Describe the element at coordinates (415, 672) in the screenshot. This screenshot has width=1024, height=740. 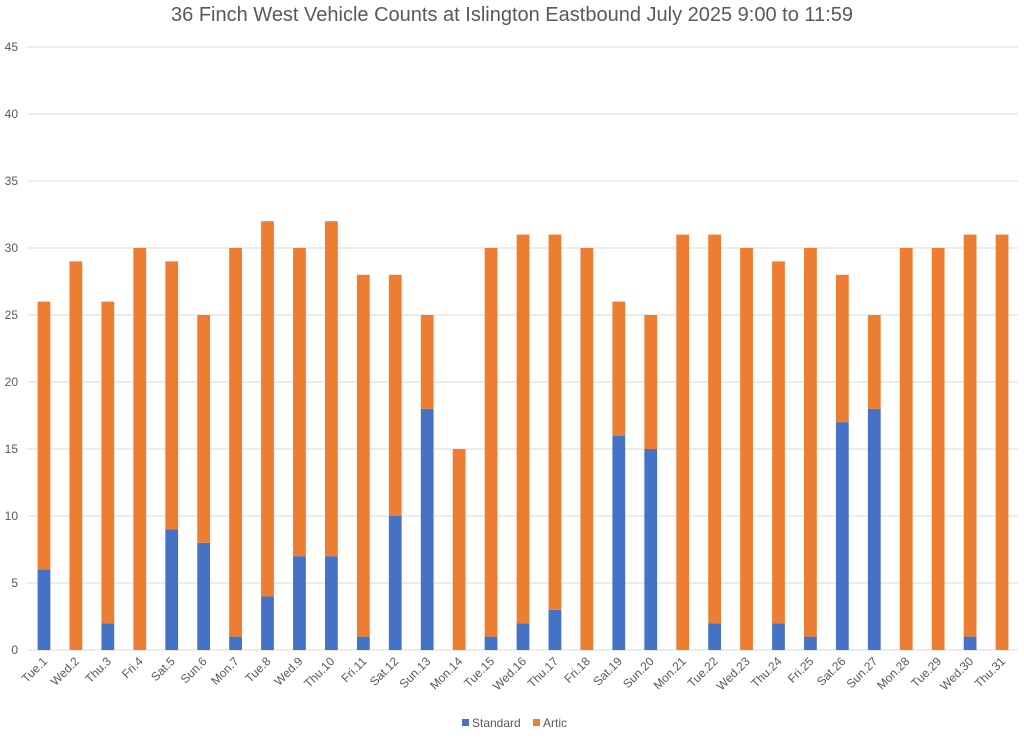
I see `x-tick-label: Sun.13` at that location.